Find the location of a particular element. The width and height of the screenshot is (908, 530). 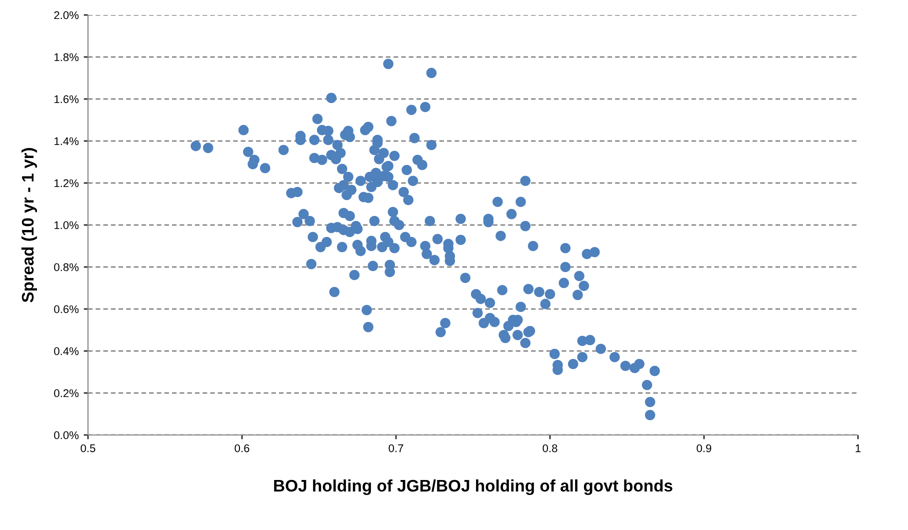

x-tick-label: 0.5 is located at coordinates (88, 448).